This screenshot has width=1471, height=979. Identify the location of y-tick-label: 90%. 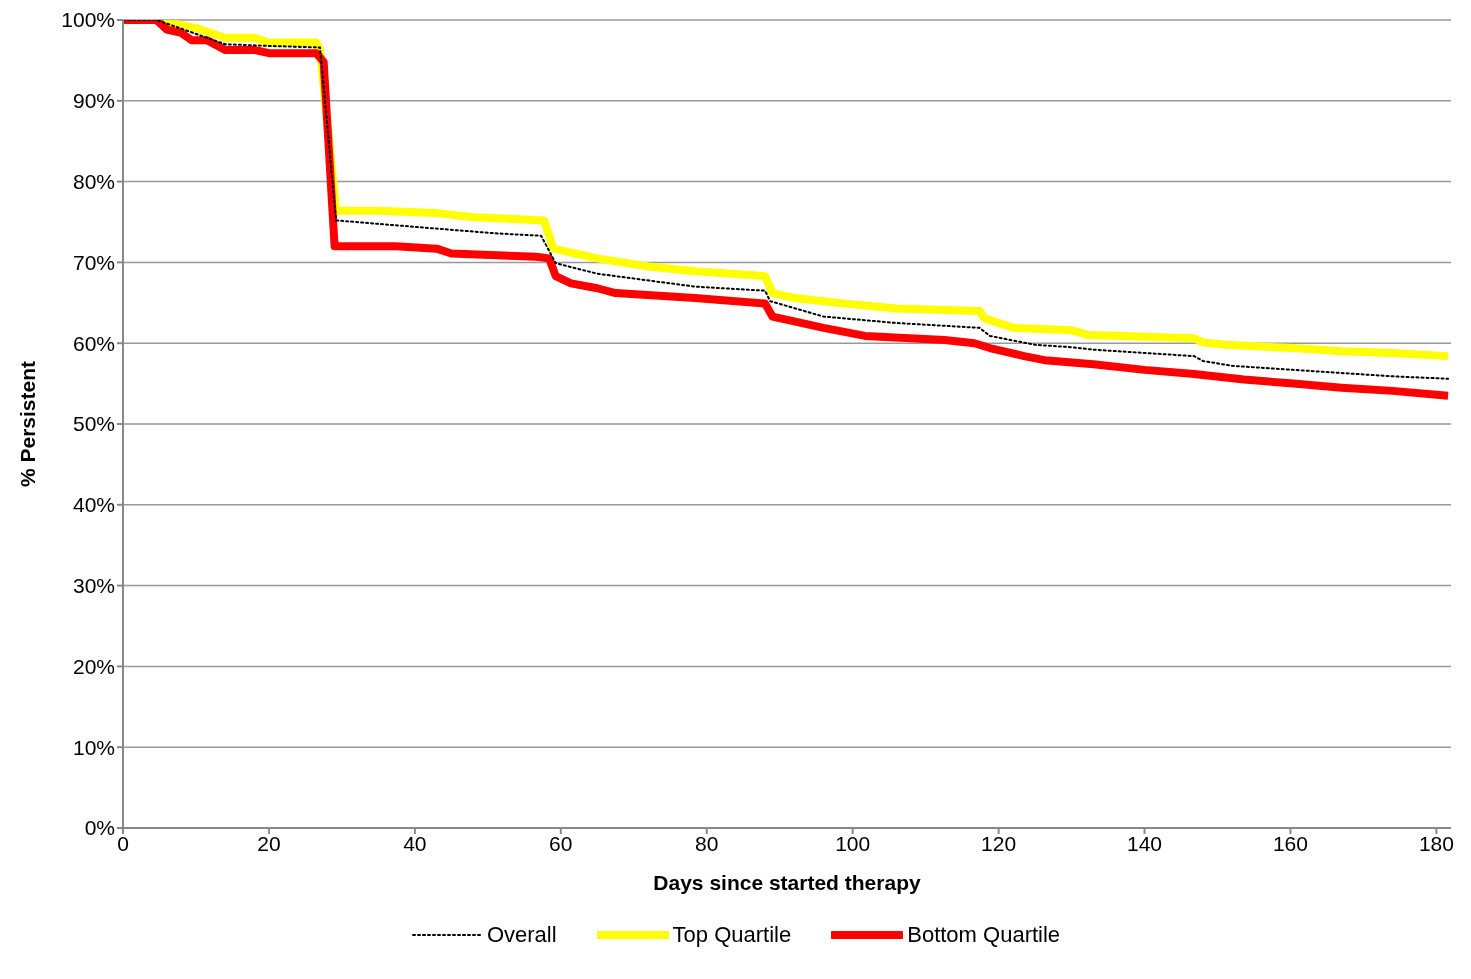
(93, 101).